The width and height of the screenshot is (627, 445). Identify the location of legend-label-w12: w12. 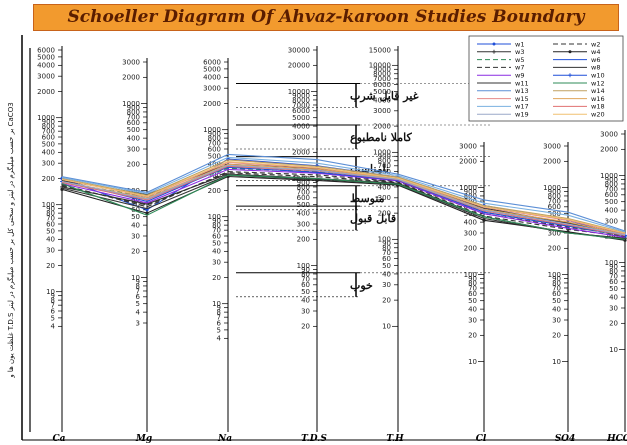
(598, 83).